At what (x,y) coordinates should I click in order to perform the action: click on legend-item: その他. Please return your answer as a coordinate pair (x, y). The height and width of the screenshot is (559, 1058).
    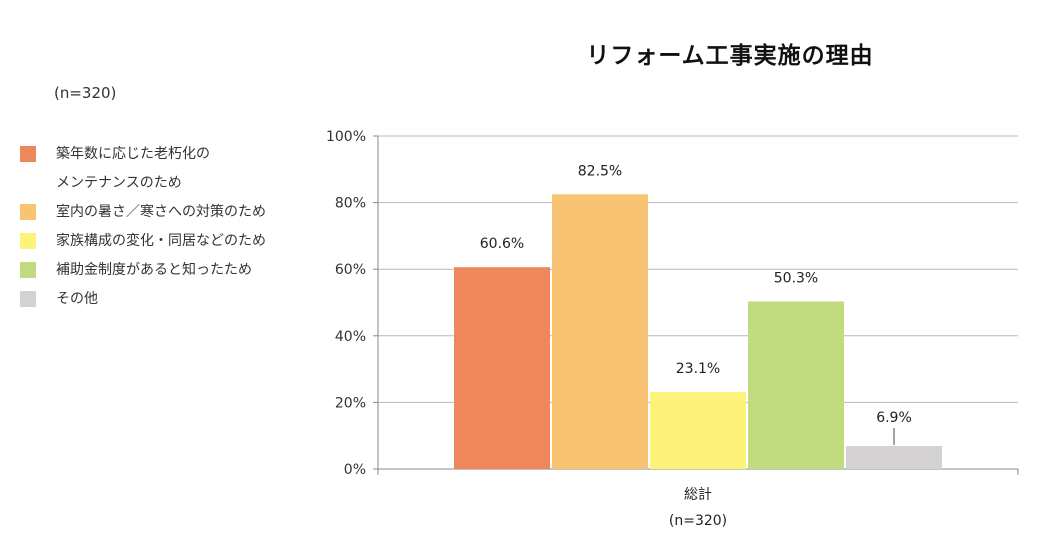
    Looking at the image, I should click on (168, 299).